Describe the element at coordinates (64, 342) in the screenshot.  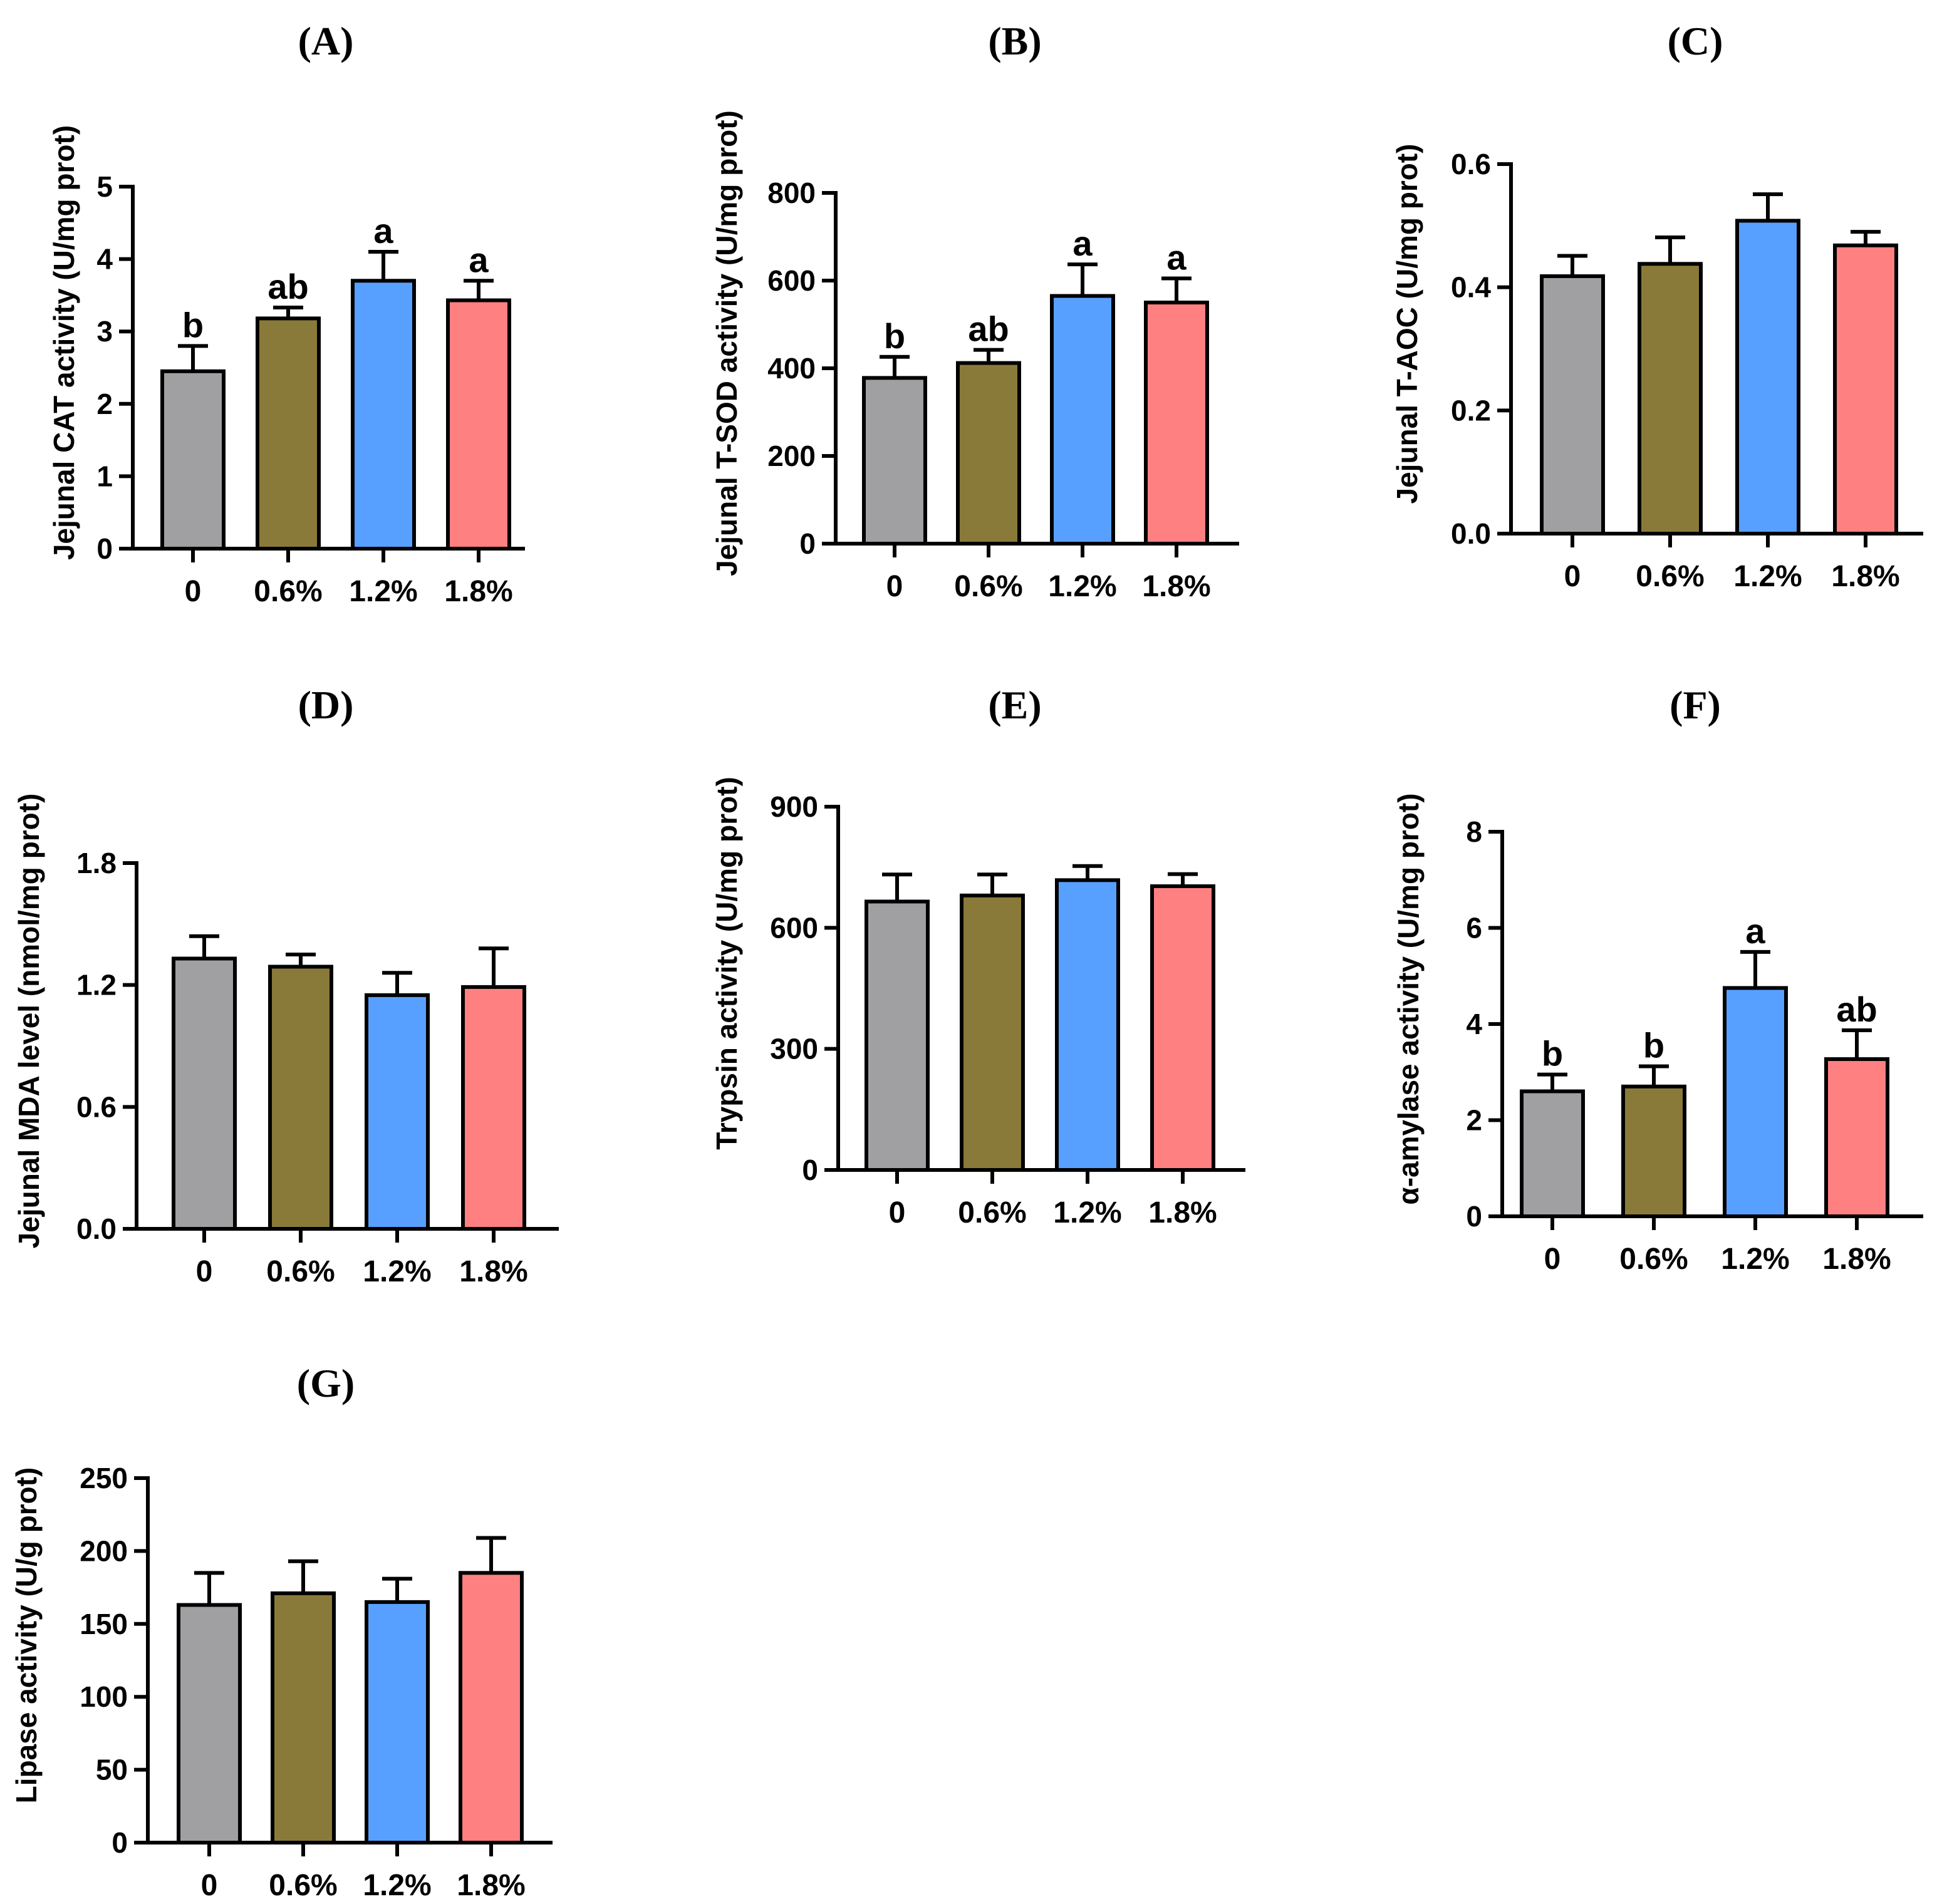
I see `y-axis-title: Jejunal CAT activity (U/mg prot)` at that location.